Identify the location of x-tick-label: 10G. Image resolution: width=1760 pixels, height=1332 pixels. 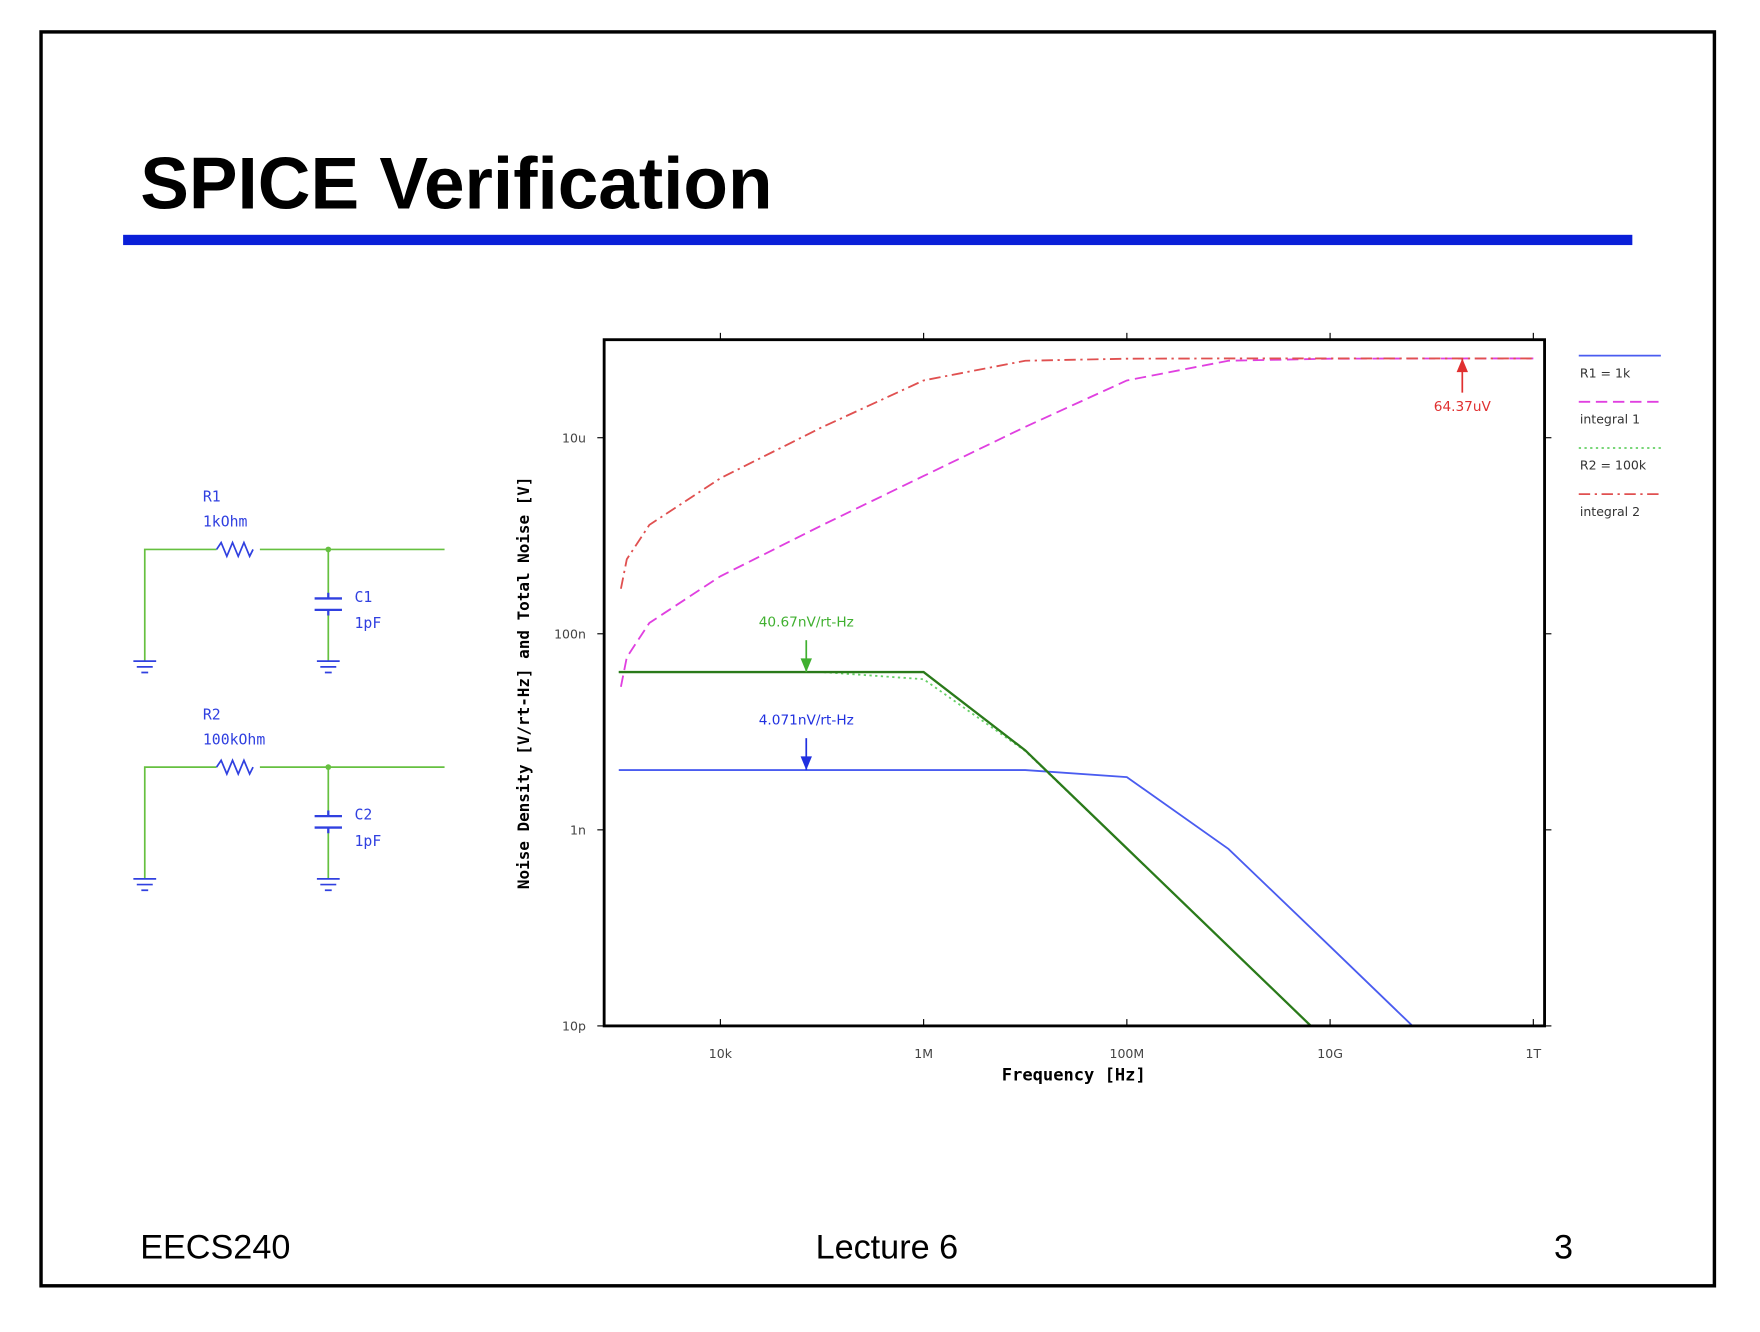
(1330, 1053).